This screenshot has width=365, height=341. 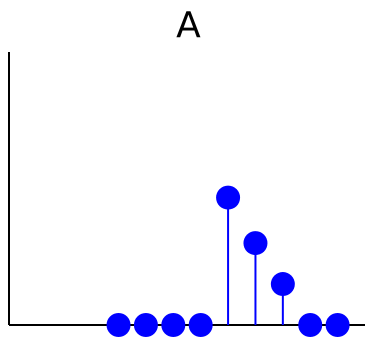 I want to click on stem-lines, so click(x=255, y=261).